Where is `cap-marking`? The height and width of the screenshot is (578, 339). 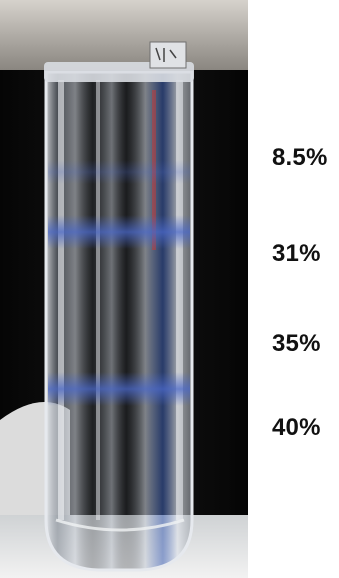
cap-marking is located at coordinates (166, 54).